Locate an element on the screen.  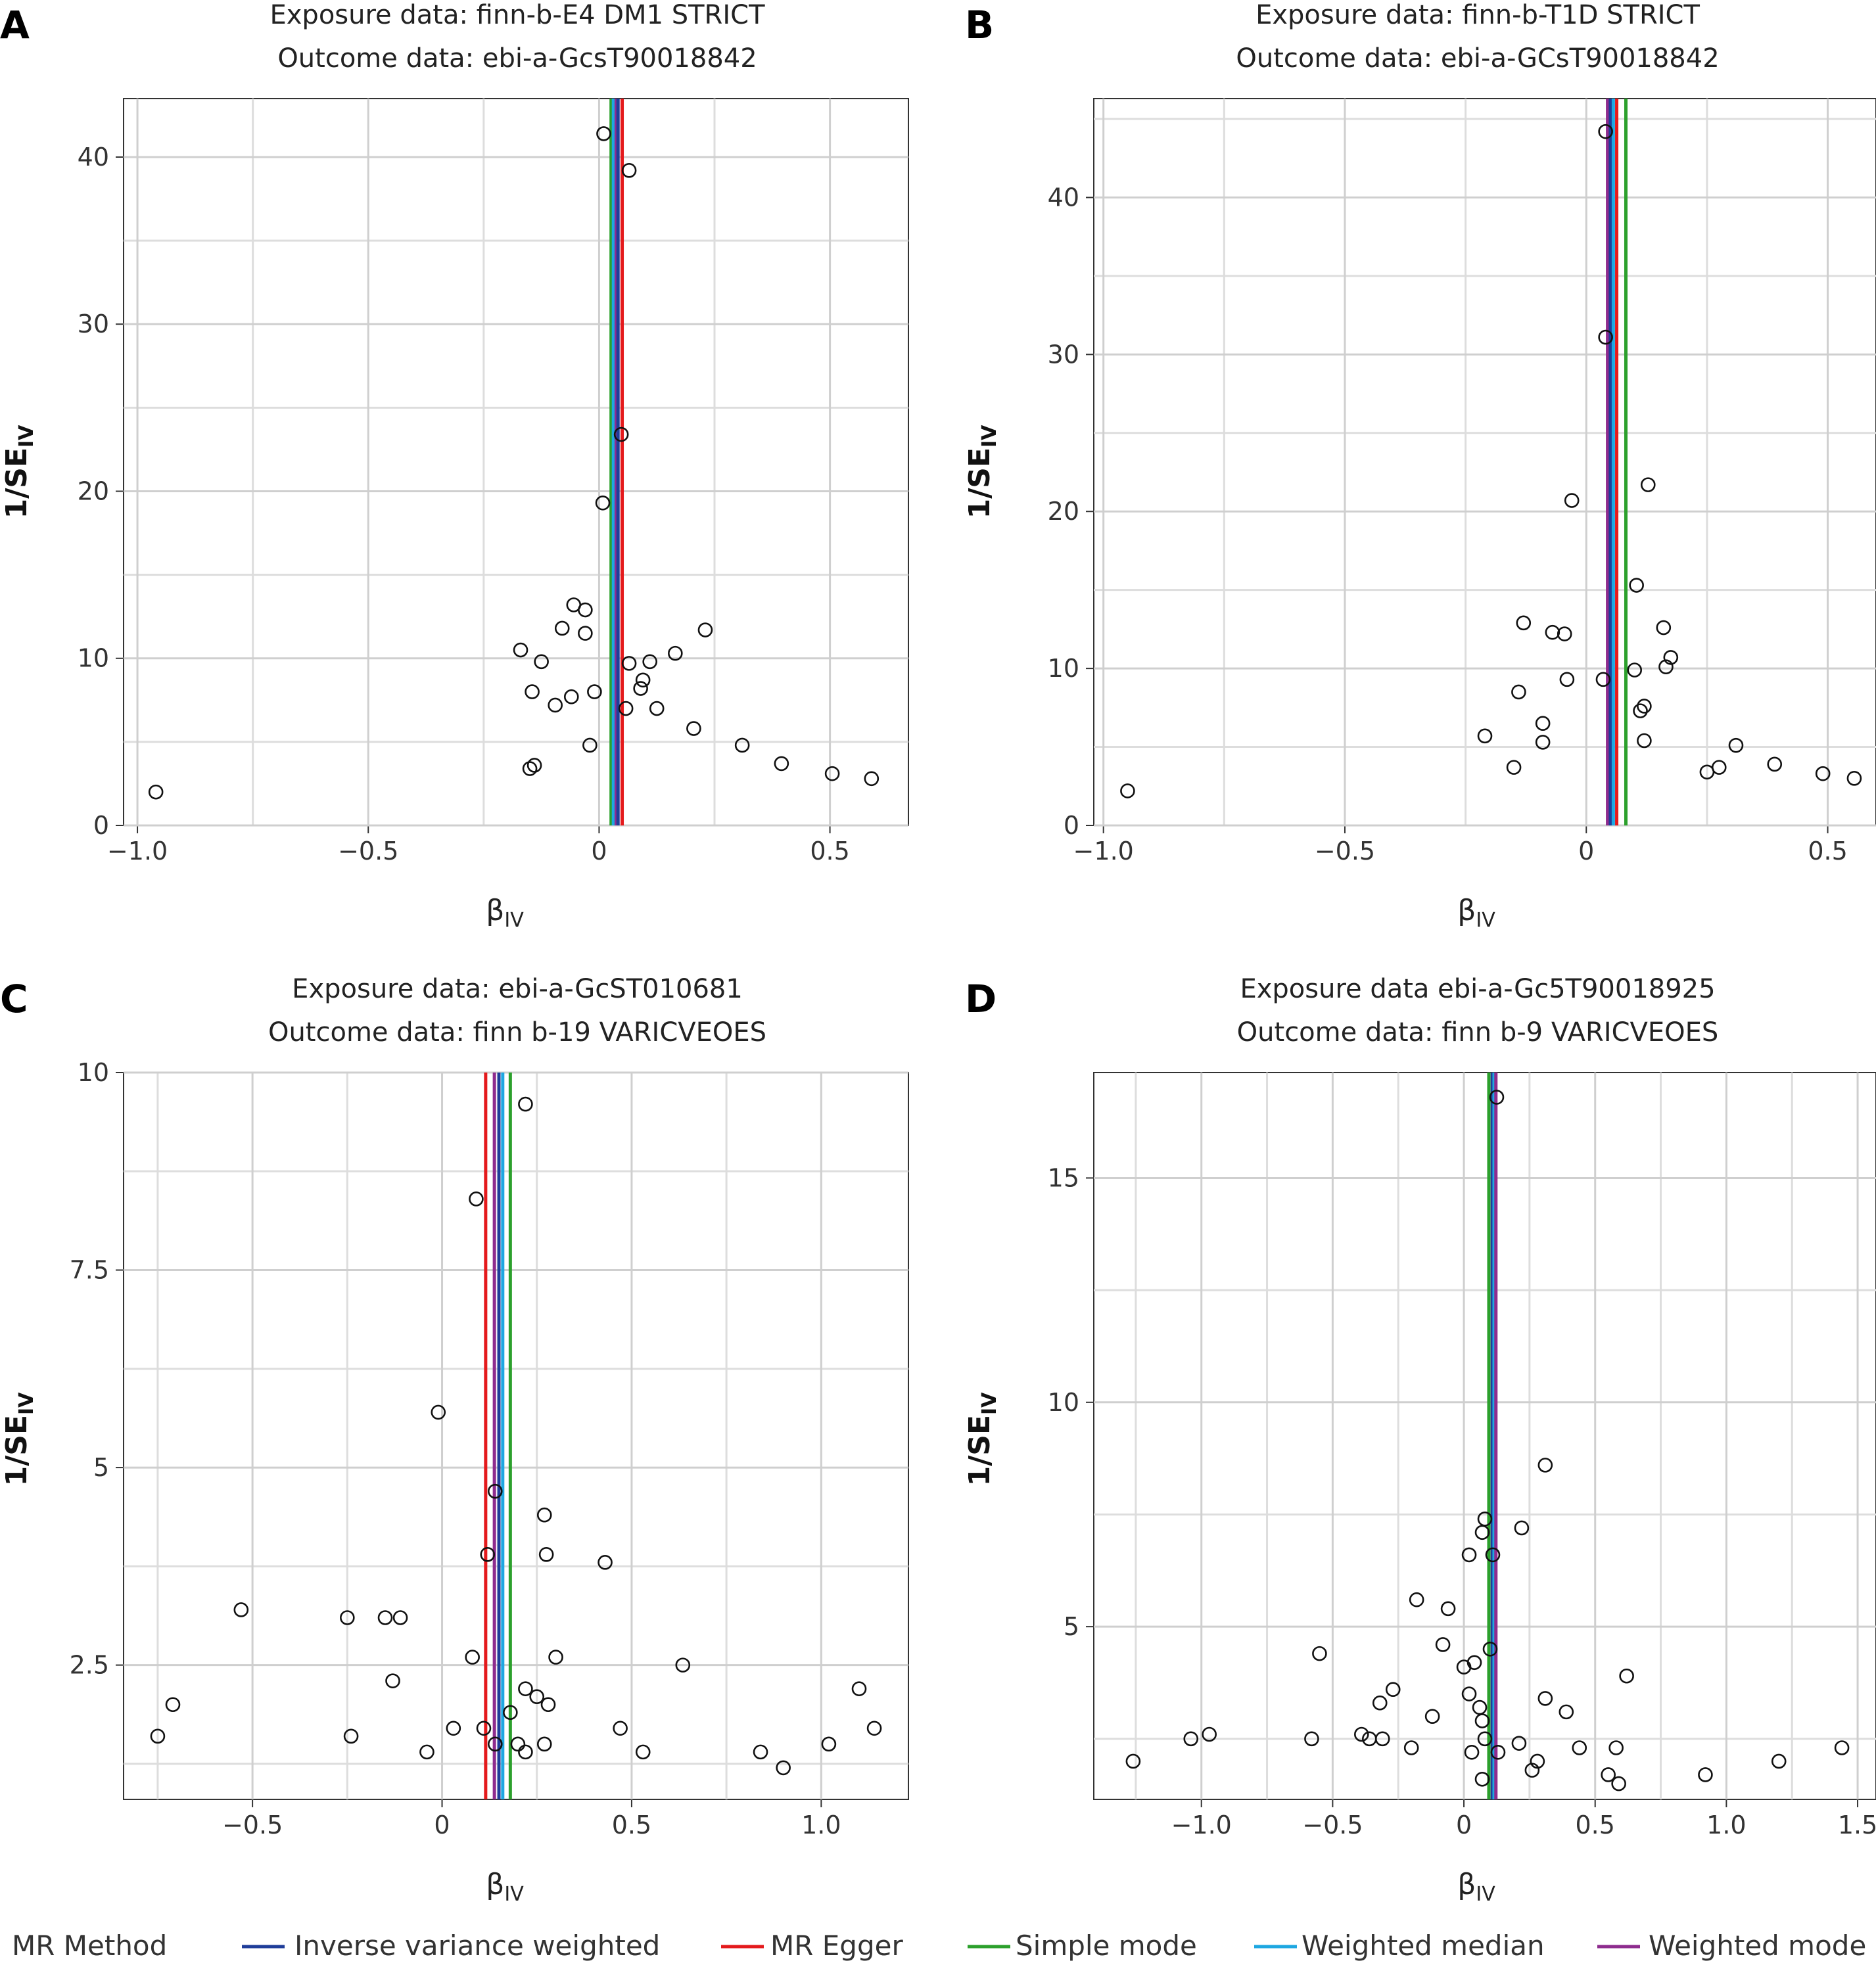
panel-c-tick-label-y: 2.5 is located at coordinates (89, 1665).